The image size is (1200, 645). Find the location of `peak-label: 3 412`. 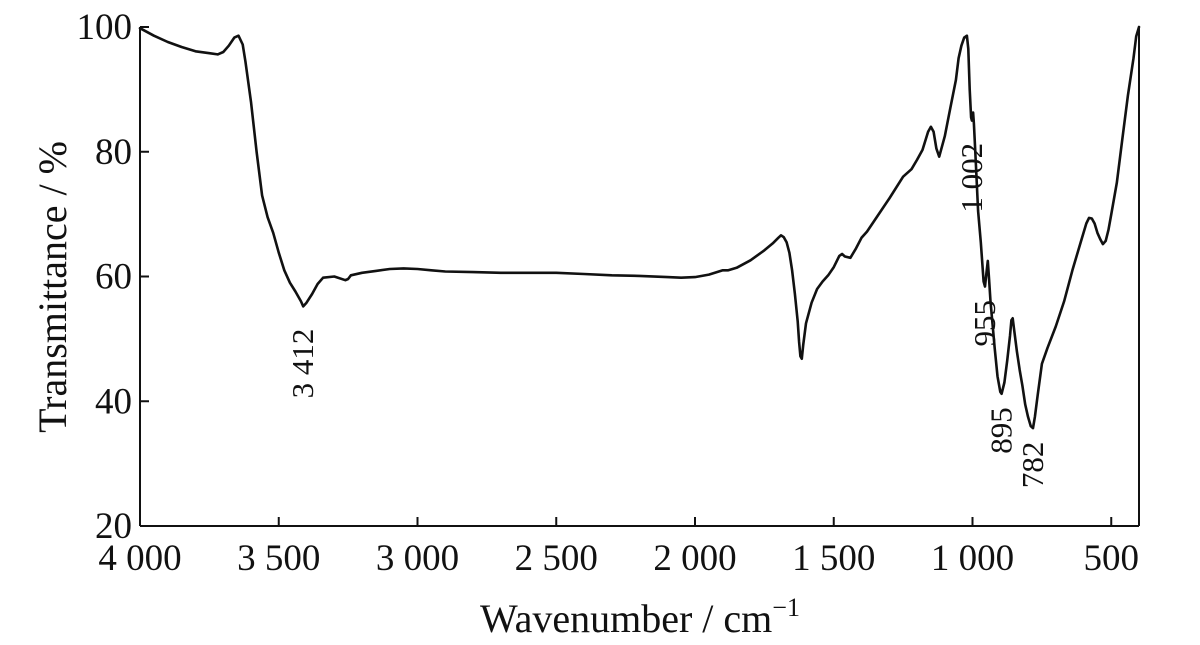

peak-label: 3 412 is located at coordinates (302, 364).